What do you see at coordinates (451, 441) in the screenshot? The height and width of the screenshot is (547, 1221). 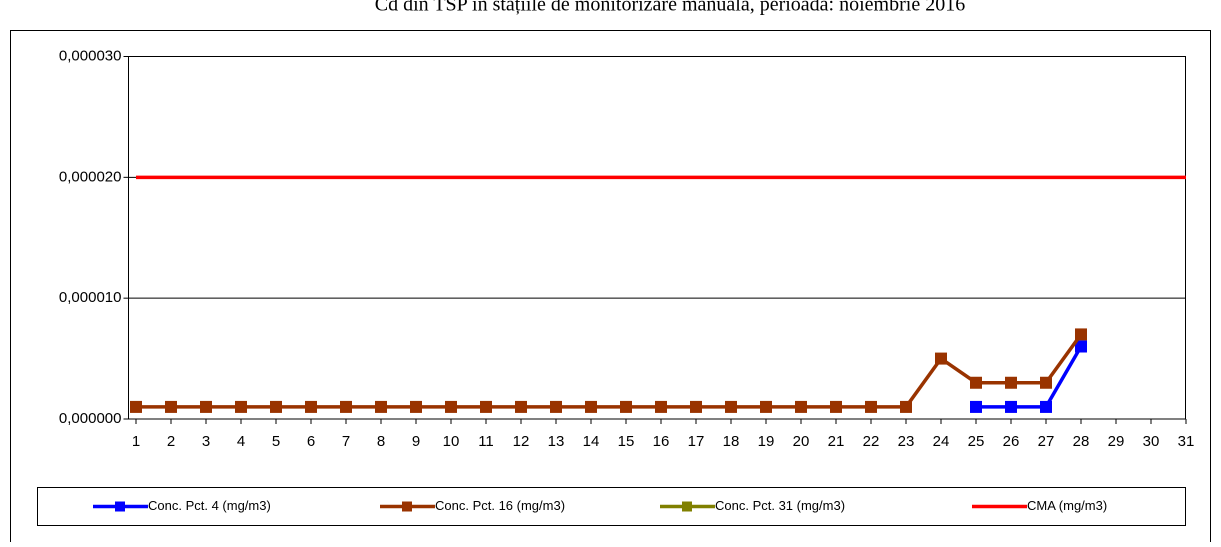 I see `x-tick-label: 10` at bounding box center [451, 441].